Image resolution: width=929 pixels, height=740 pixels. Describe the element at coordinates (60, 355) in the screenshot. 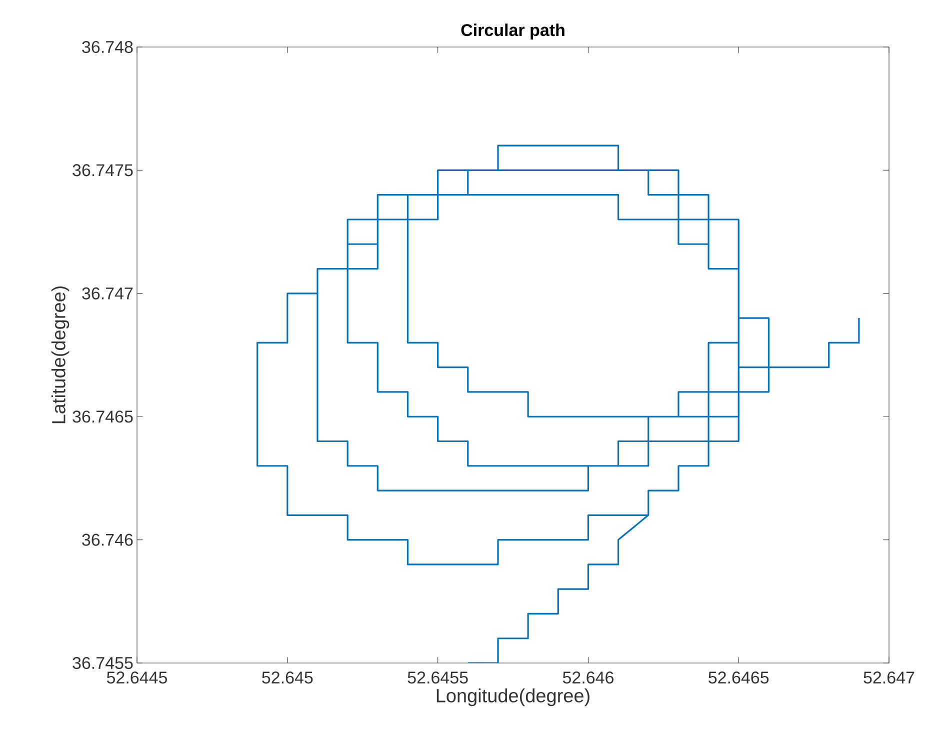

I see `y-axis-title: Latitude(degree)` at that location.